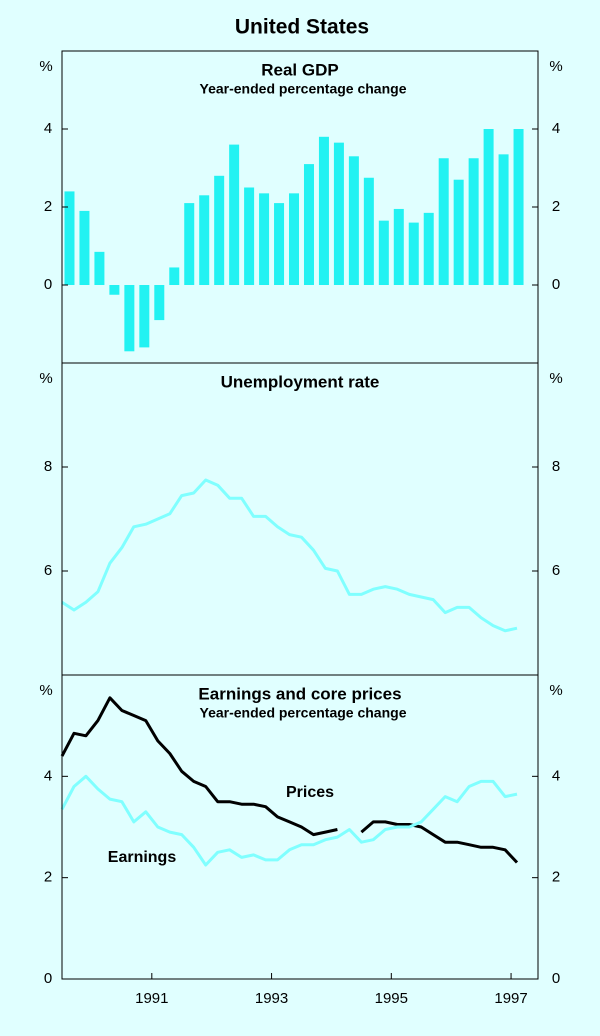 The image size is (600, 1036). What do you see at coordinates (510, 998) in the screenshot?
I see `x-tick-label: 1997` at bounding box center [510, 998].